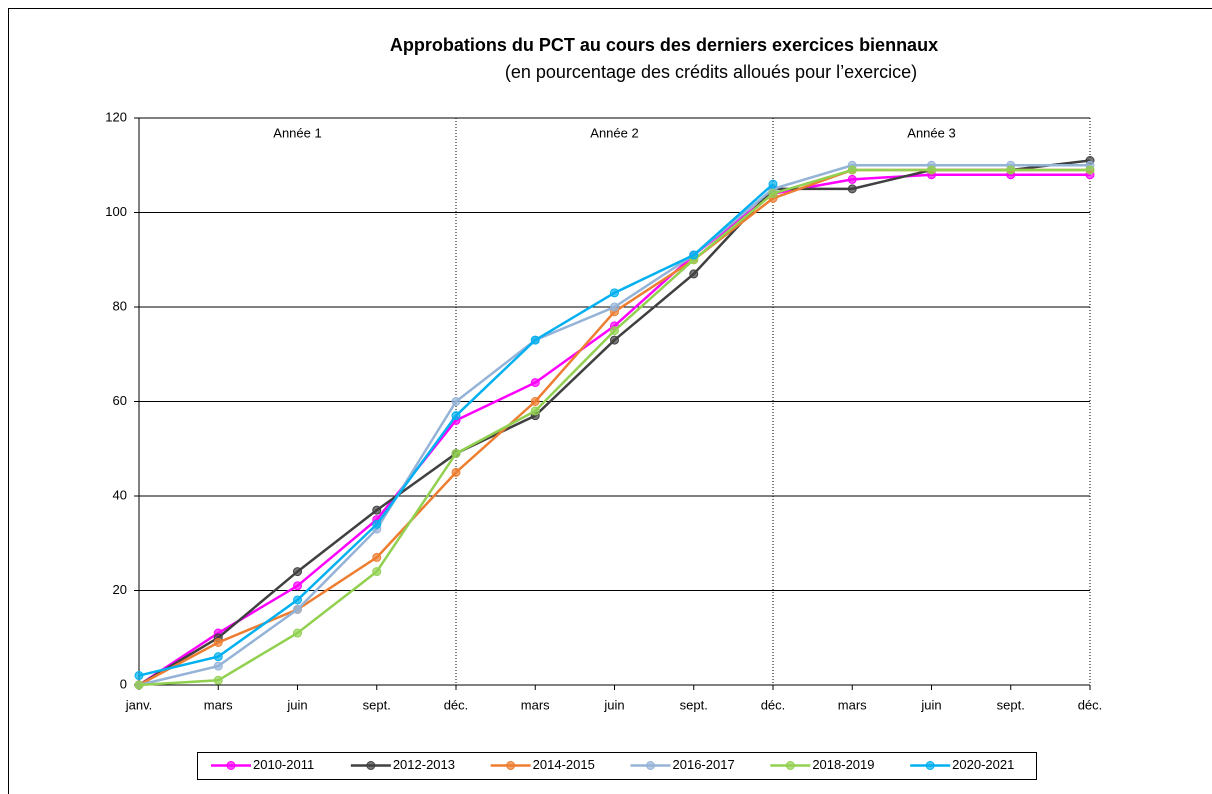 This screenshot has height=794, width=1212. I want to click on y-tick-label: 100, so click(116, 211).